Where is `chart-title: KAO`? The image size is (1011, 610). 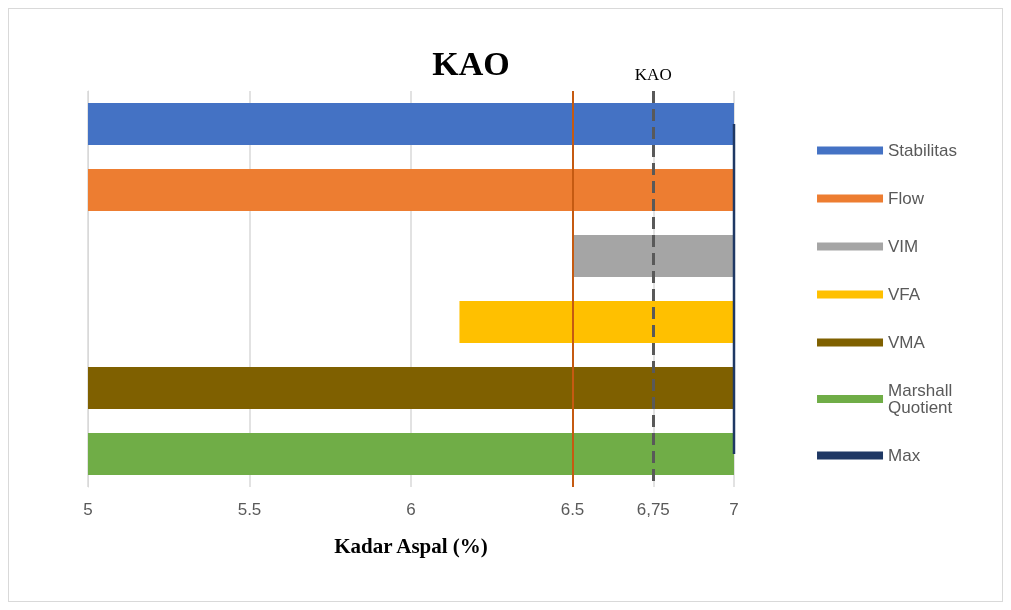
chart-title: KAO is located at coordinates (471, 63).